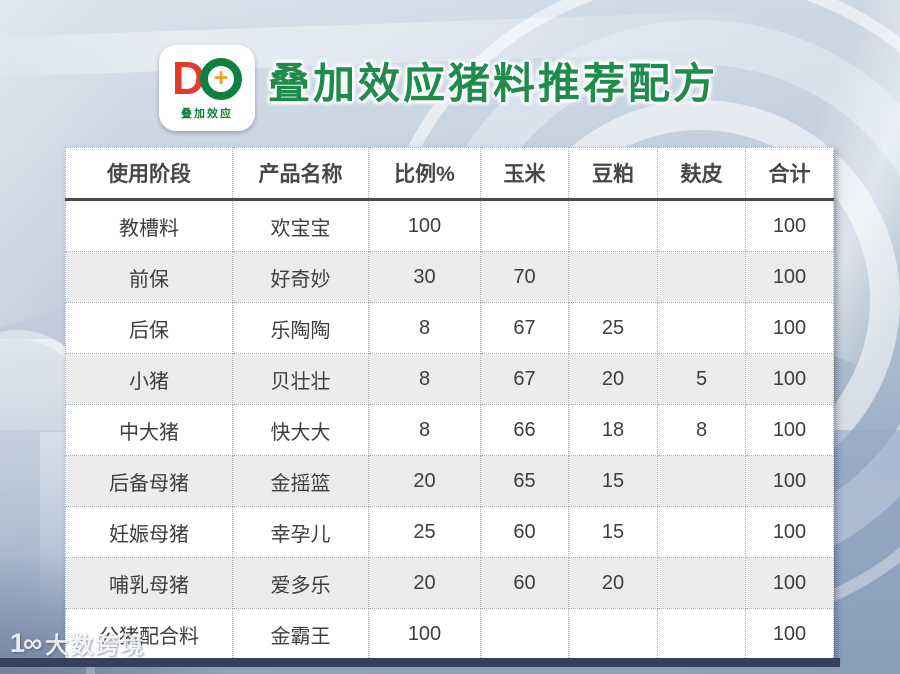 The width and height of the screenshot is (900, 674). Describe the element at coordinates (149, 225) in the screenshot. I see `table-cell: 教槽料` at that location.